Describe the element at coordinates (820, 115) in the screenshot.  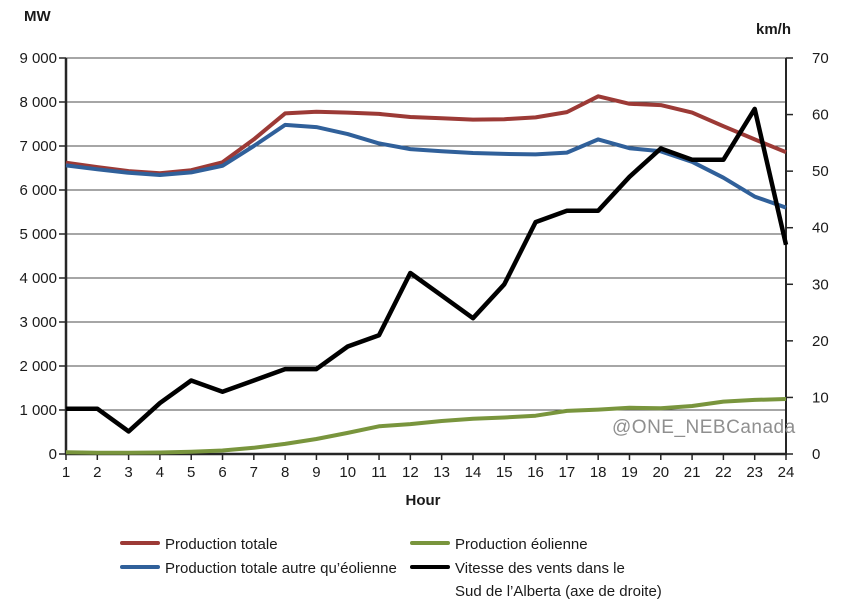
I see `right-axis-tick-label: 60` at that location.